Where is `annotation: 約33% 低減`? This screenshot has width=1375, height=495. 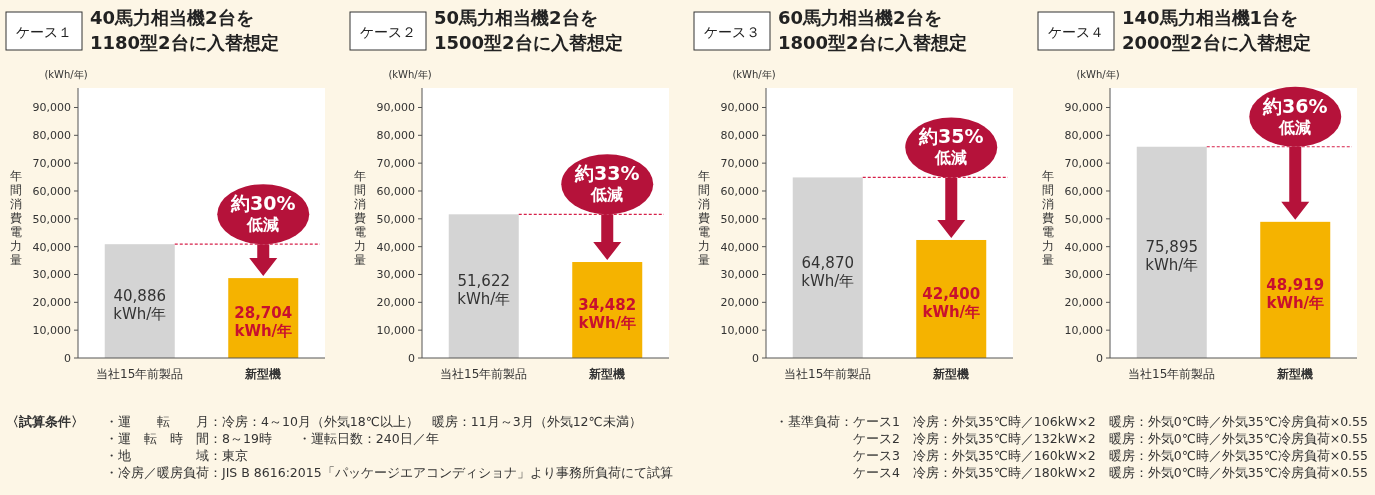 annotation: 約33% 低減 is located at coordinates (607, 183).